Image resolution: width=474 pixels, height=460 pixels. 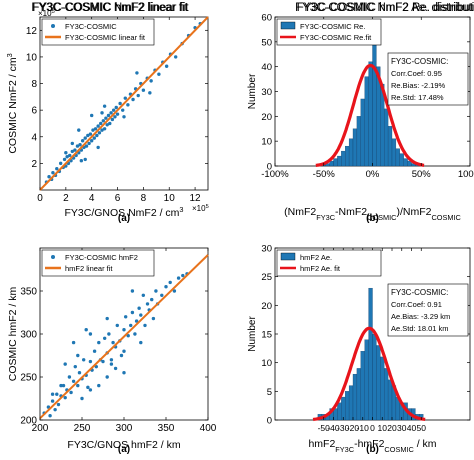 What do you see at coordinates (422, 174) in the screenshot?
I see `x-tick-label: 50%` at bounding box center [422, 174].